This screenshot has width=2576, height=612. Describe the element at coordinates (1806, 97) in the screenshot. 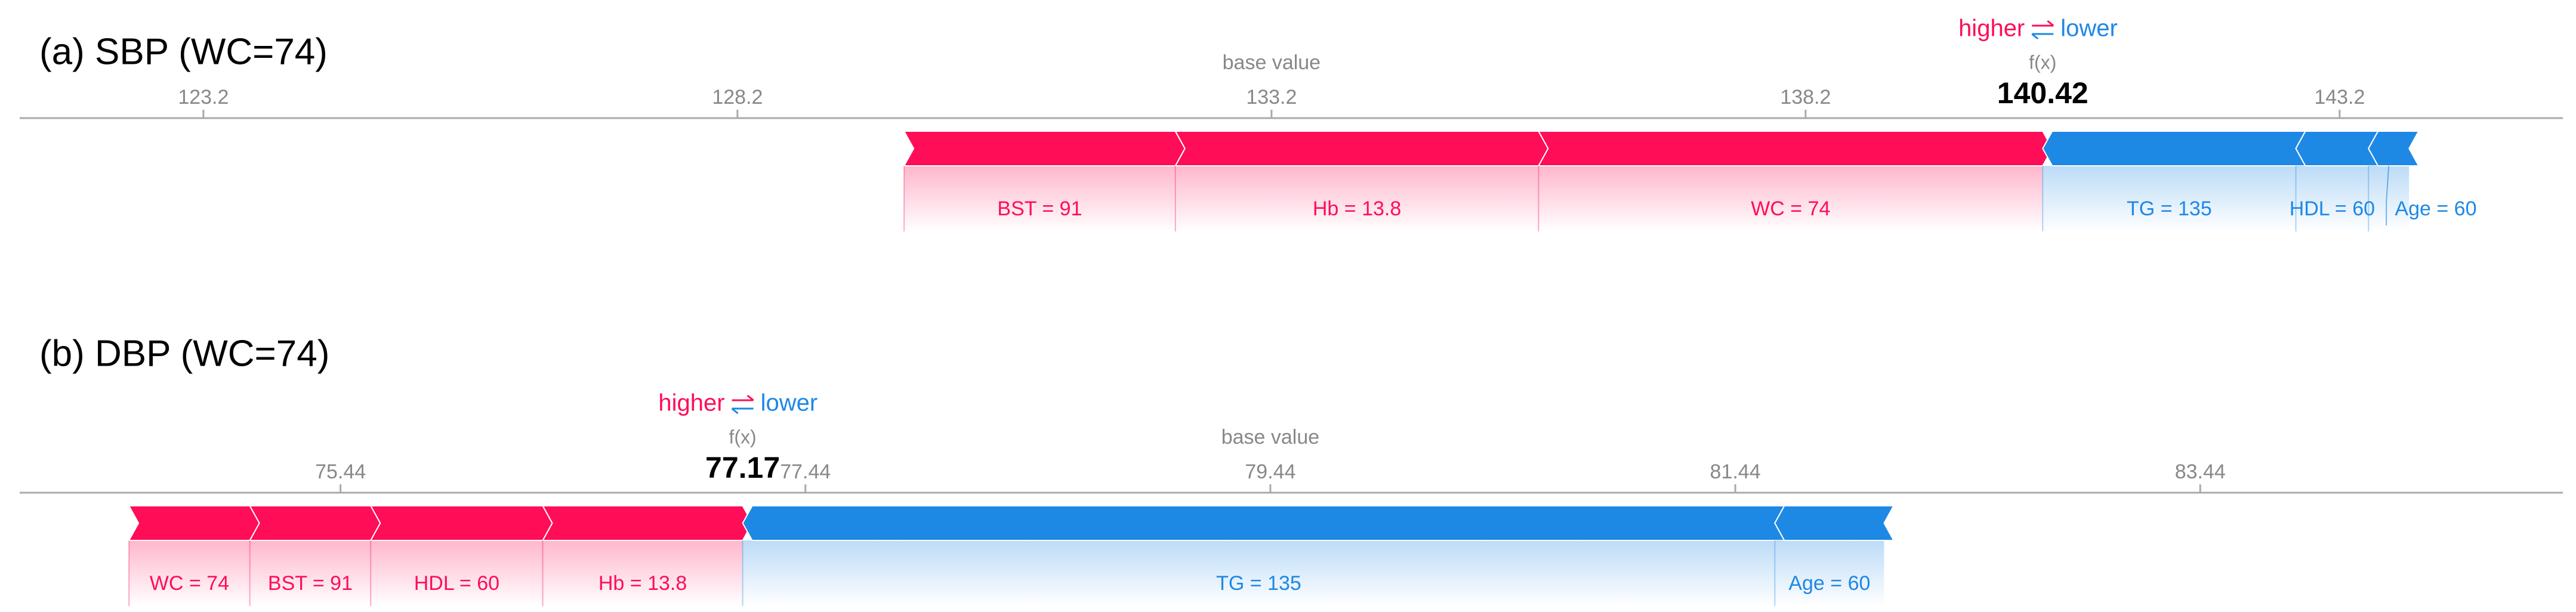

I see `x-tick-label: 138.2` at that location.